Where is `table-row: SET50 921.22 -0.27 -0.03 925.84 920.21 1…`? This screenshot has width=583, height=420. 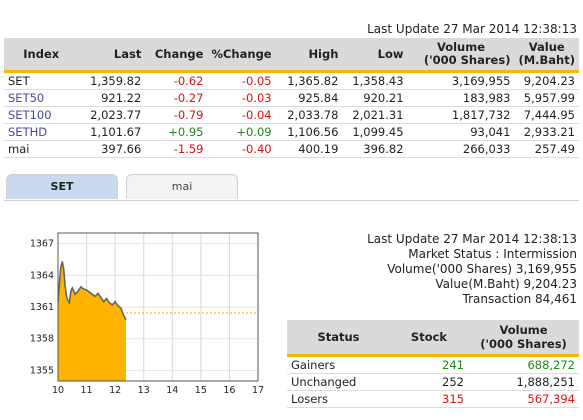 table-row: SET50 921.22 -0.27 -0.03 925.84 920.21 1… is located at coordinates (291, 98).